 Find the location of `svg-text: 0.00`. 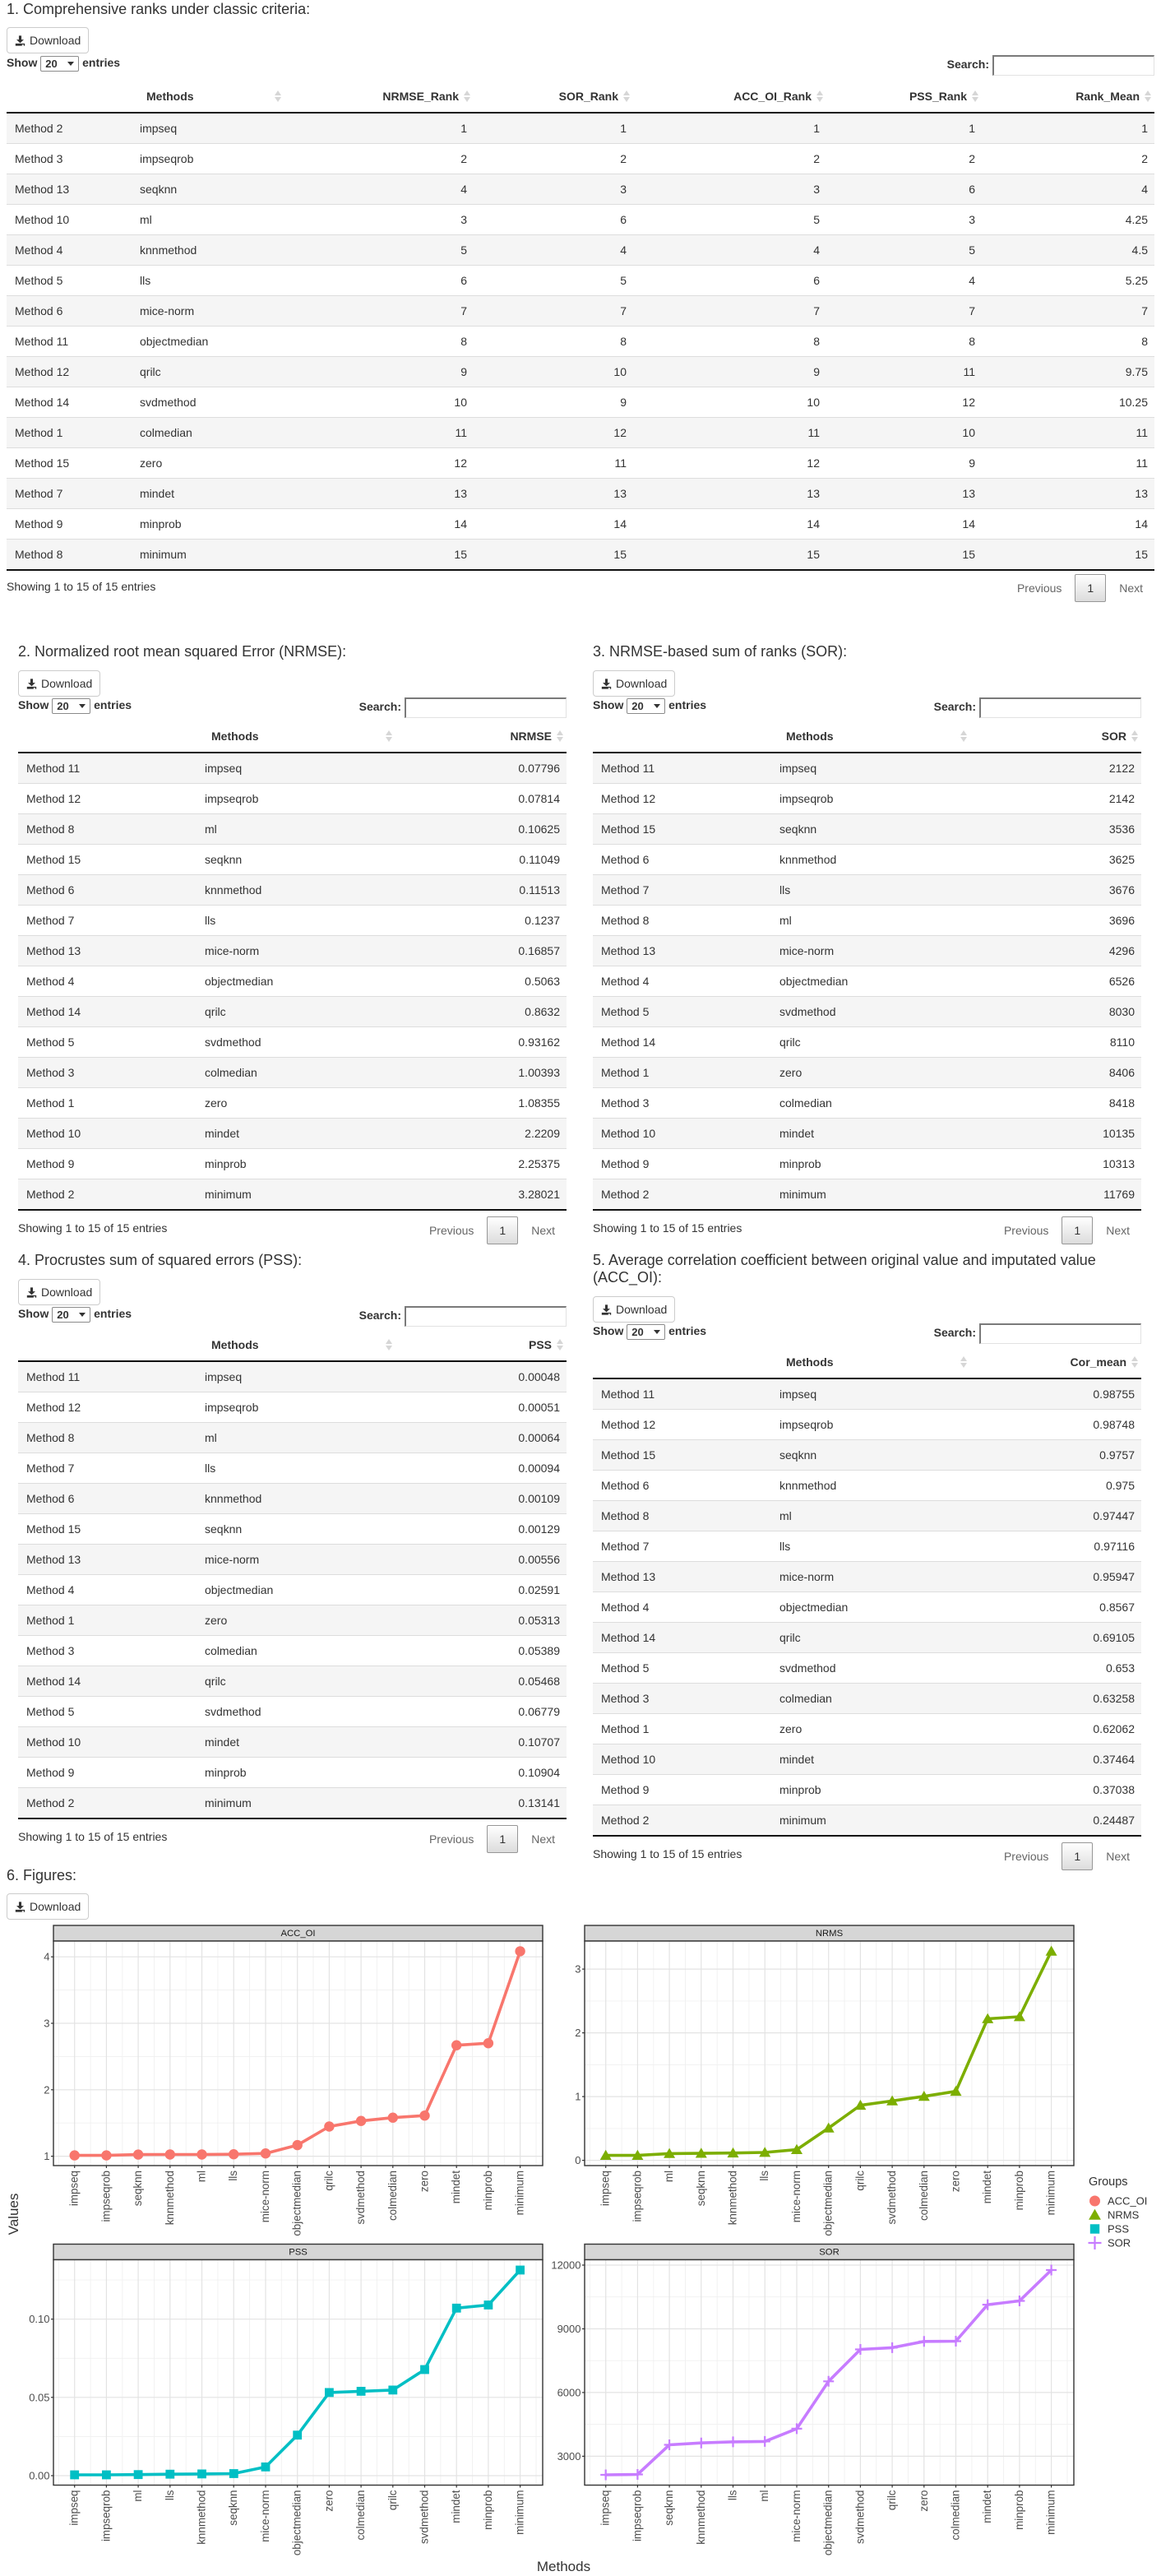

svg-text: 0.00 is located at coordinates (39, 2476).